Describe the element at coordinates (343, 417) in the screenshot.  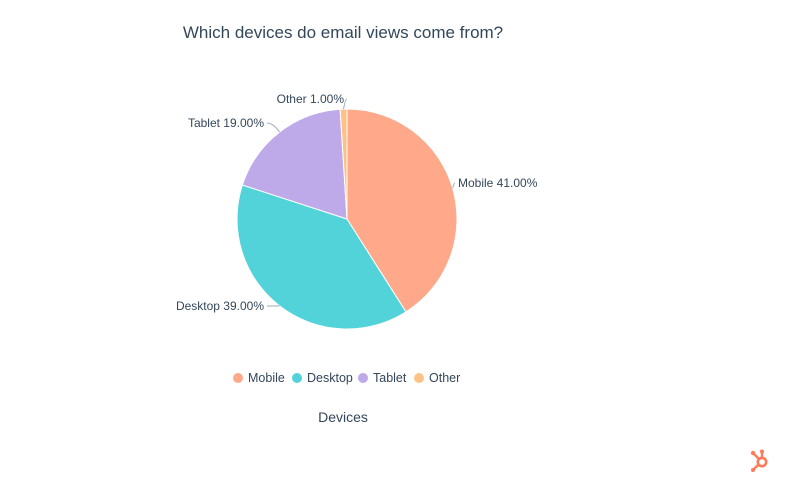
I see `x-axis-label: Devices` at that location.